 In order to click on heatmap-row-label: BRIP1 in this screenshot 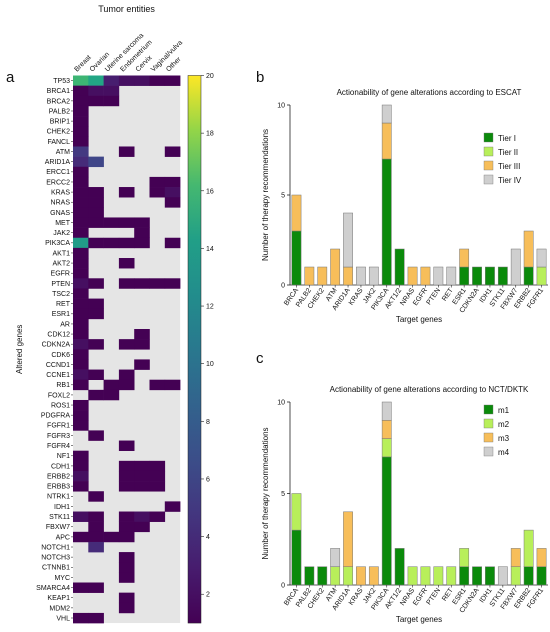, I will do `click(60, 122)`.